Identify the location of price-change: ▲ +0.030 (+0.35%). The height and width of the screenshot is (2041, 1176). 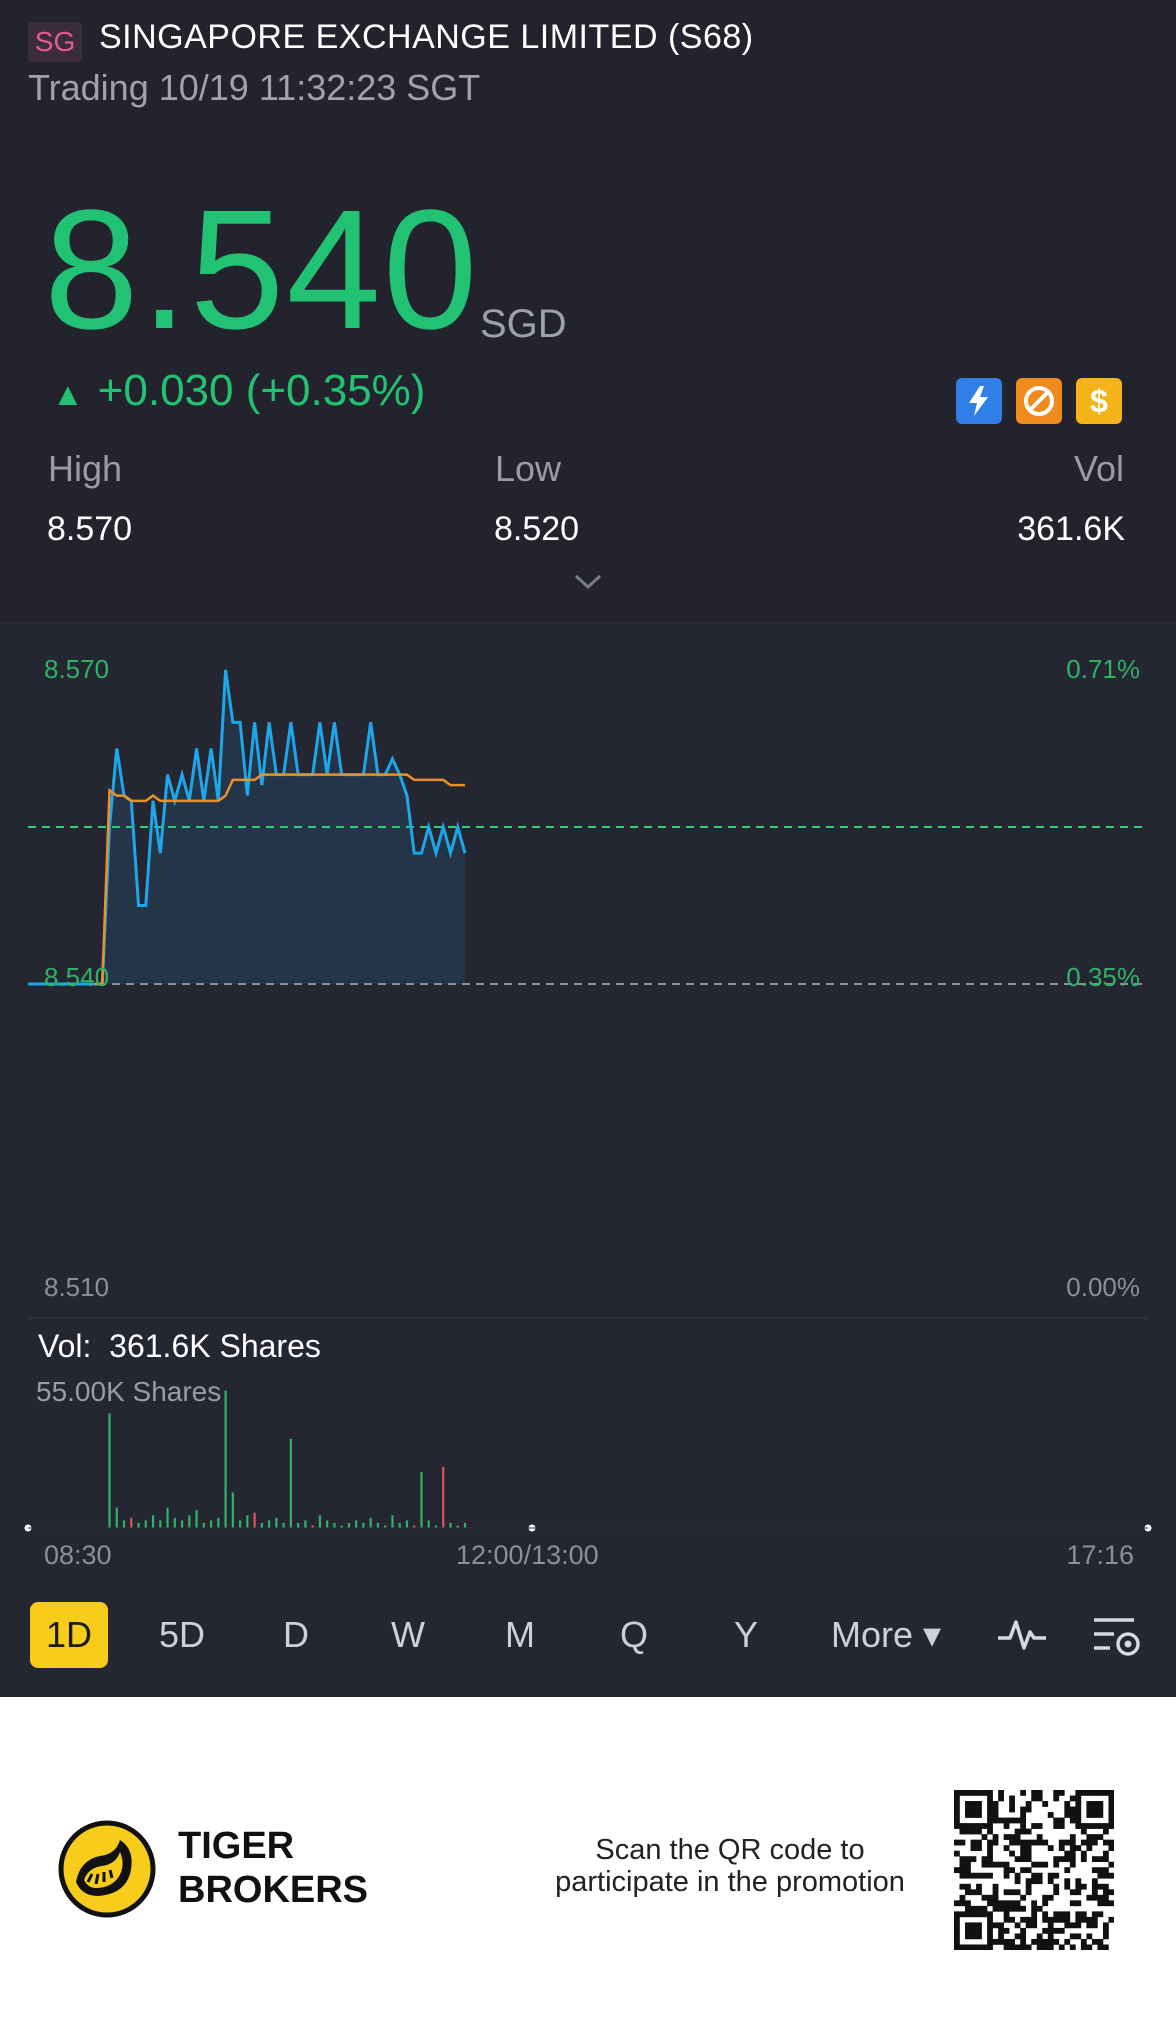
(238, 391).